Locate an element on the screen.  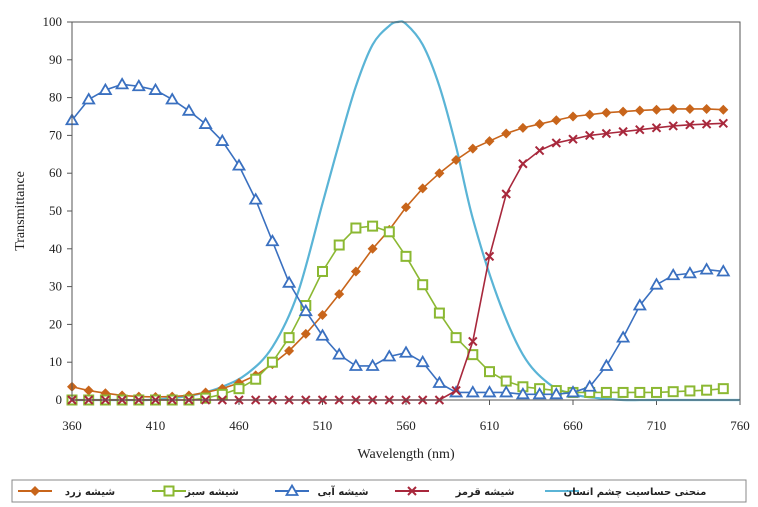
y-tick-label: 50 is located at coordinates (55, 210).